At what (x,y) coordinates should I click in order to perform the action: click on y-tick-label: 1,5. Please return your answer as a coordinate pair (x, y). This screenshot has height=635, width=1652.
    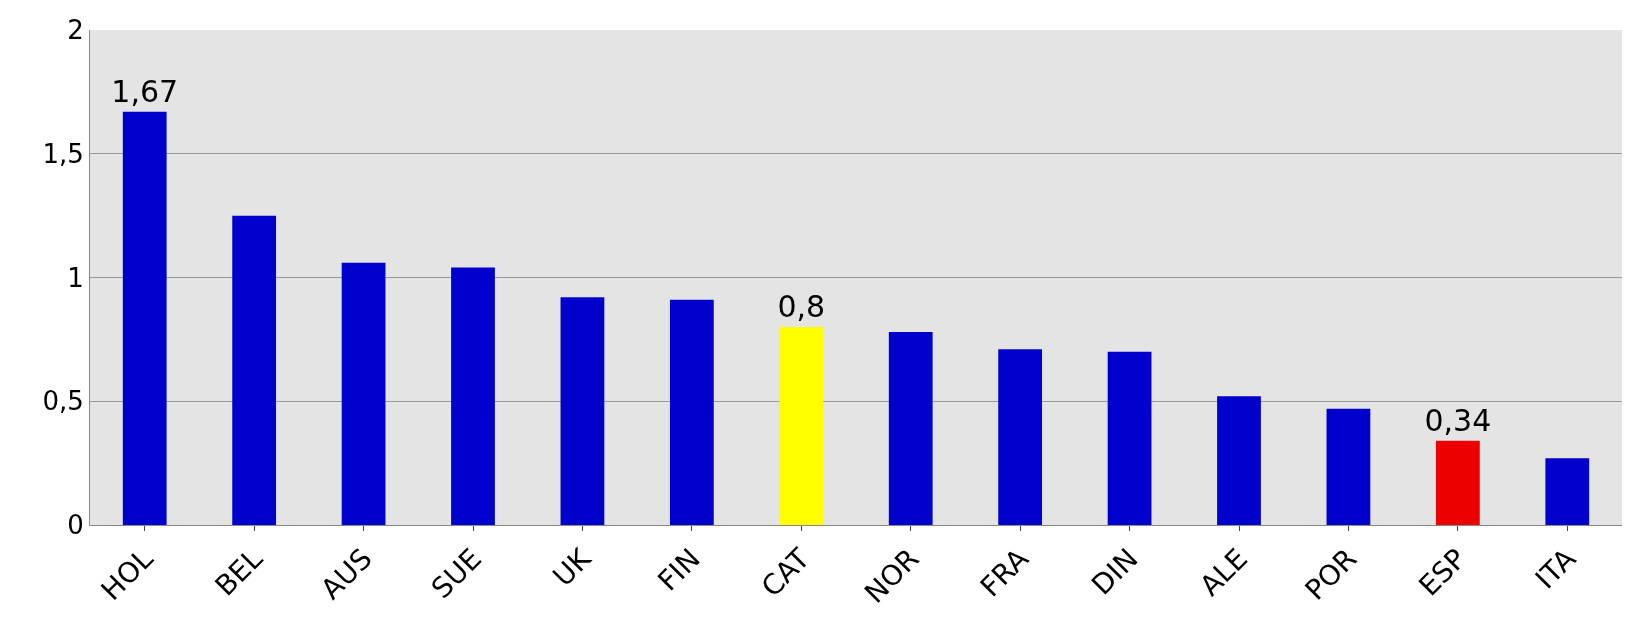
    Looking at the image, I should click on (63, 153).